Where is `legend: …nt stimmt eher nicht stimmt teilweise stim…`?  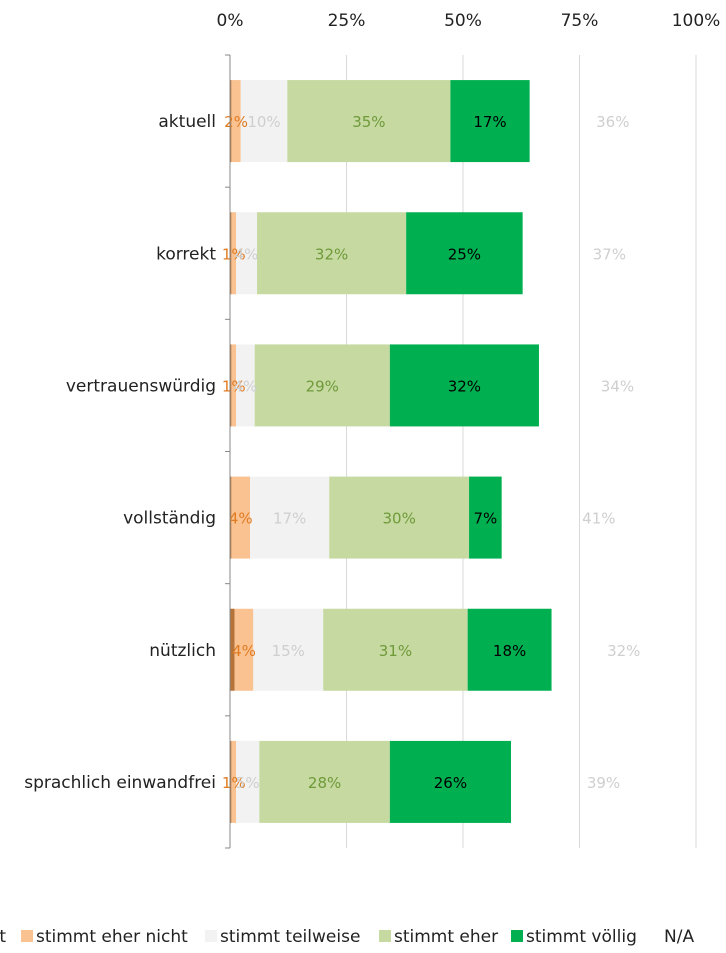
legend: …nt stimmt eher nicht stimmt teilweise stim… is located at coordinates (347, 937).